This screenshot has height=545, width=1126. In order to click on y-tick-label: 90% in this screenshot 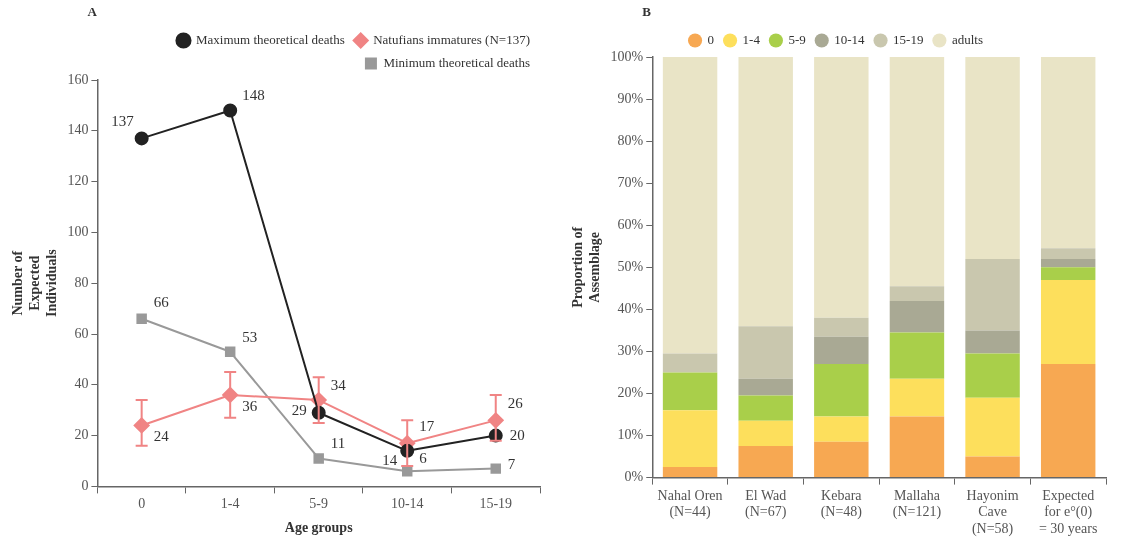, I will do `click(630, 98)`.